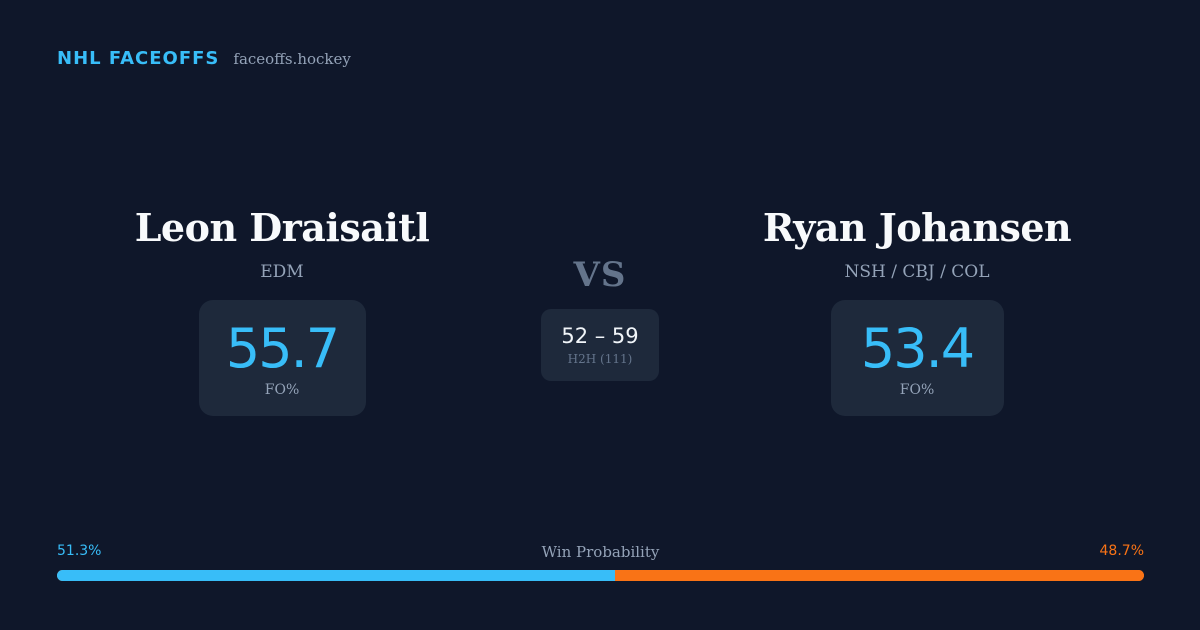 The height and width of the screenshot is (630, 1200). I want to click on player-left-panel: Leon Draisaitl EDM 55.7 FO%, so click(282, 310).